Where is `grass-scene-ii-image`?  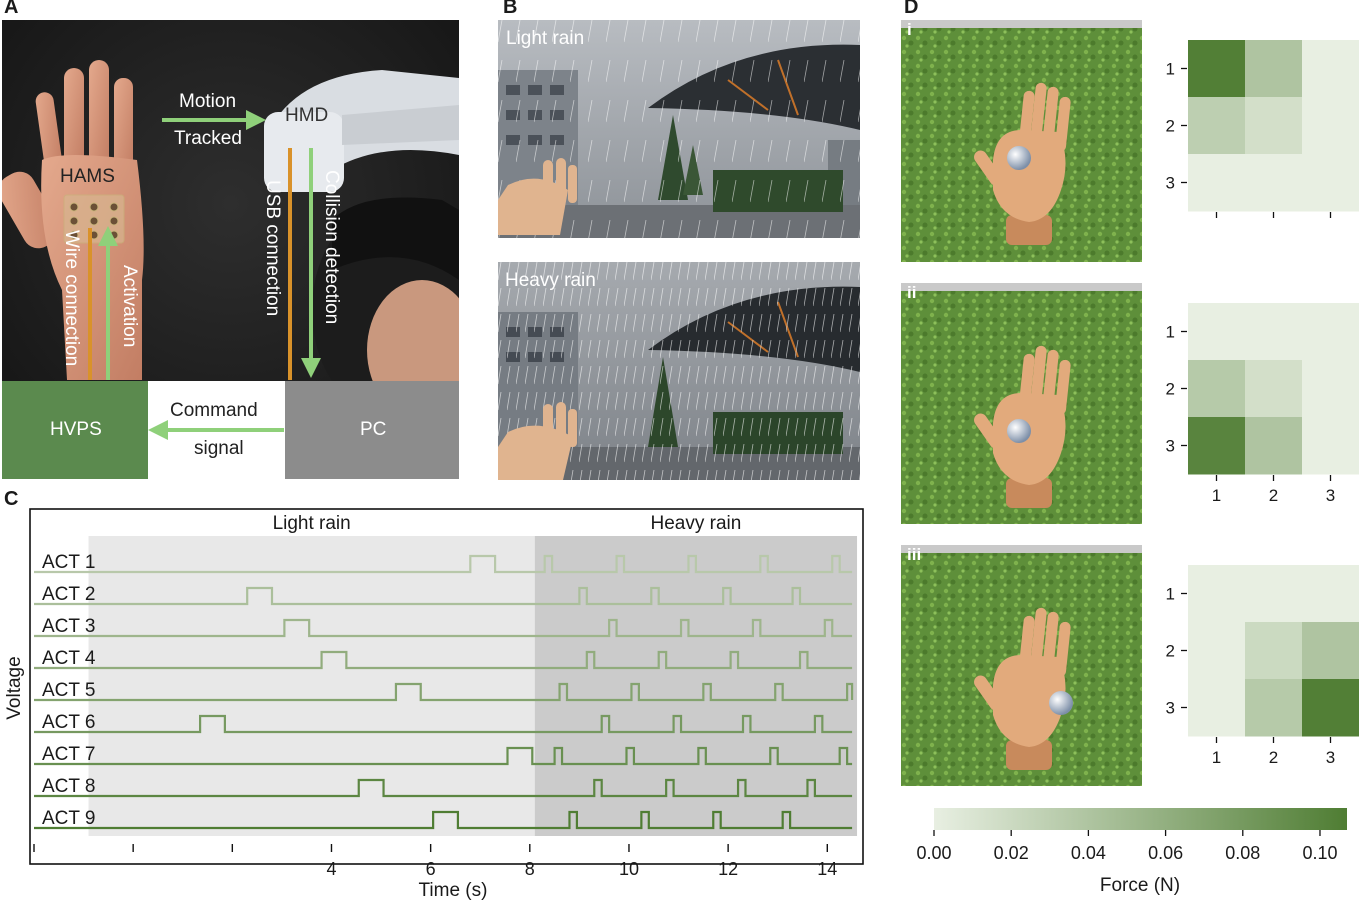
grass-scene-ii-image is located at coordinates (1021, 403).